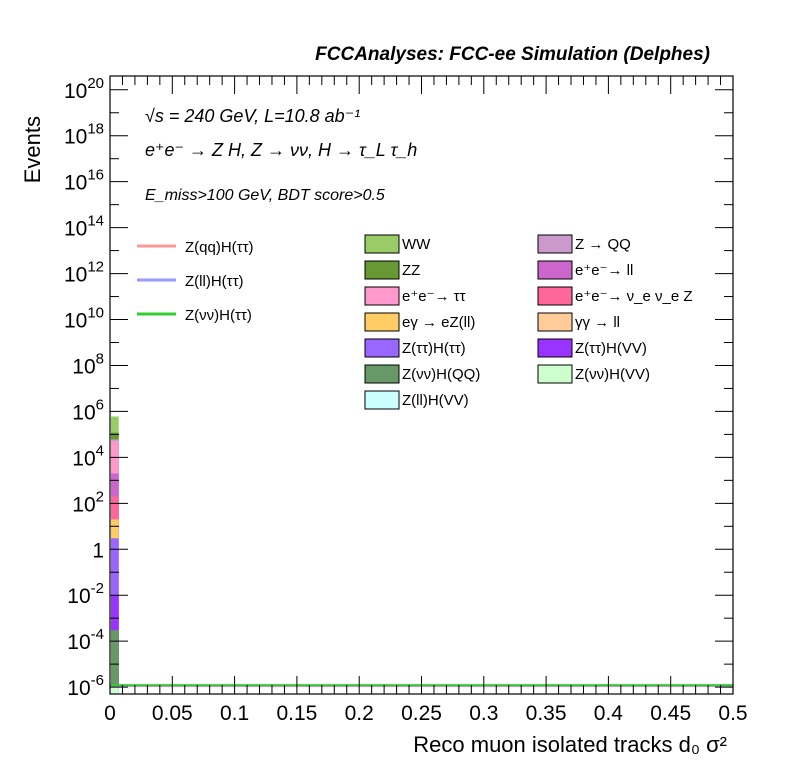  What do you see at coordinates (85, 640) in the screenshot?
I see `y-tick-label: 10⁻⁴` at bounding box center [85, 640].